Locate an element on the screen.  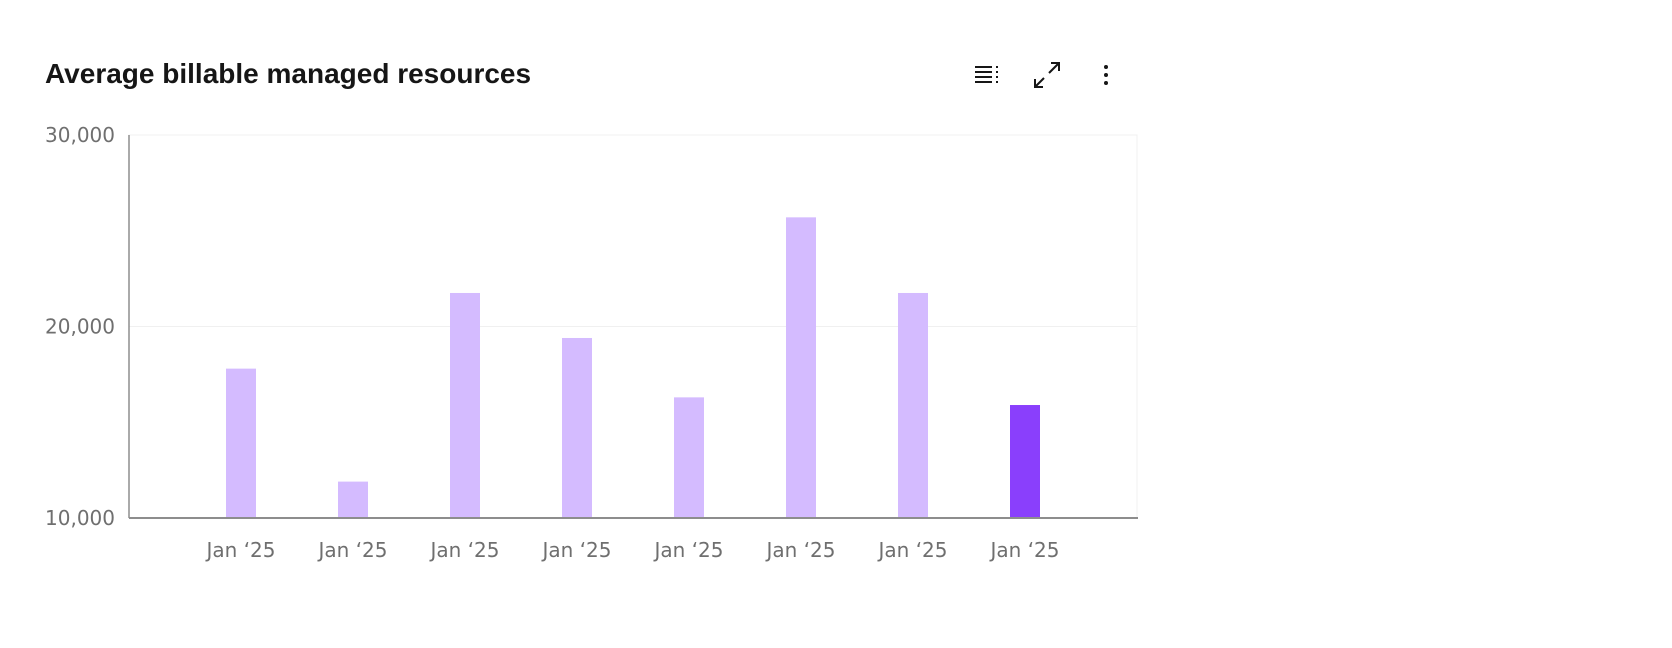
table-view-icon is located at coordinates (987, 75).